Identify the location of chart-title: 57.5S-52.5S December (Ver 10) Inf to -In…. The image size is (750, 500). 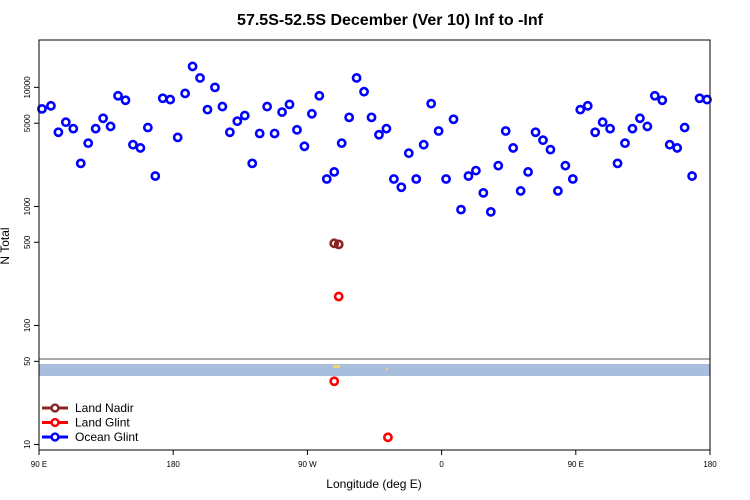
(390, 20).